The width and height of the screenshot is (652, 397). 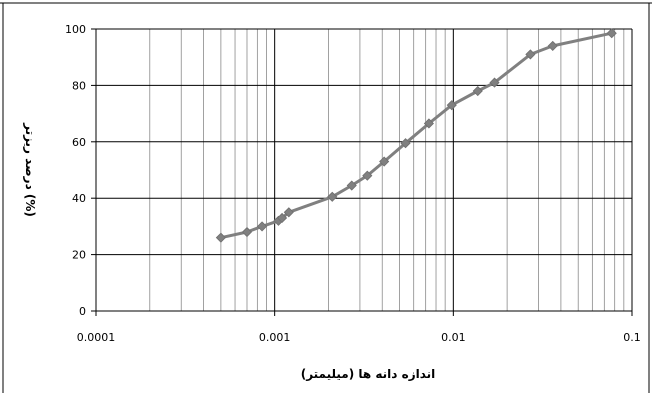 I want to click on x-tick-label: 0.0001, so click(x=96, y=337).